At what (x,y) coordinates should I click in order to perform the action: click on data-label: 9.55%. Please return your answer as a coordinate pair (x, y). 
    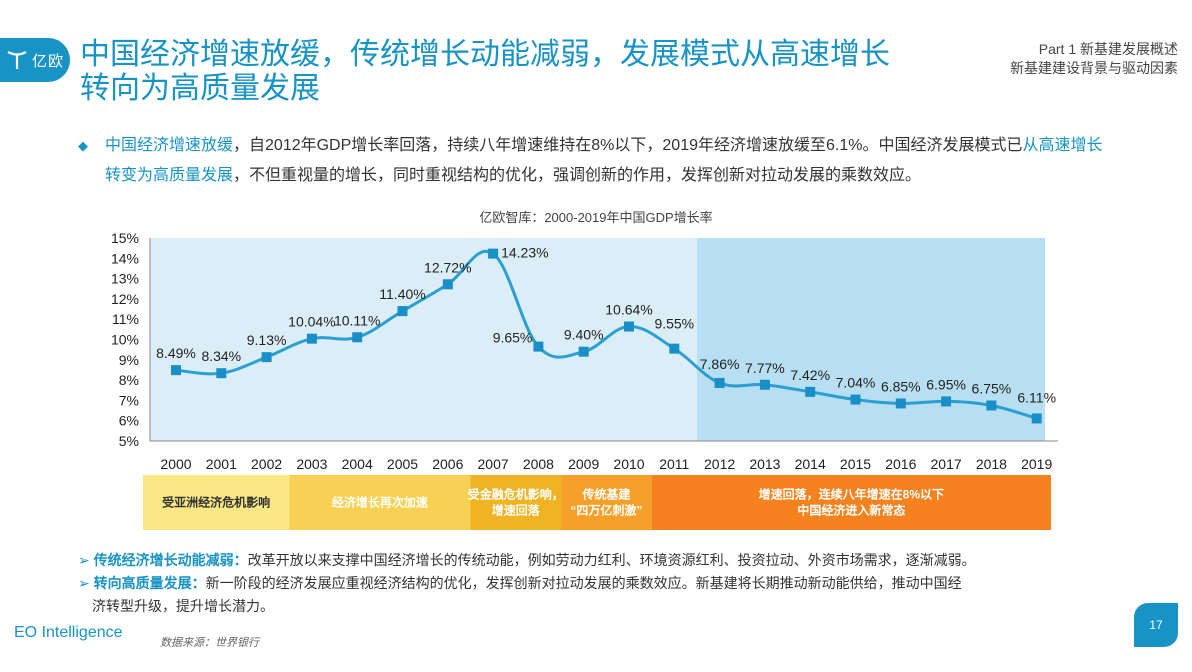
    Looking at the image, I should click on (674, 324).